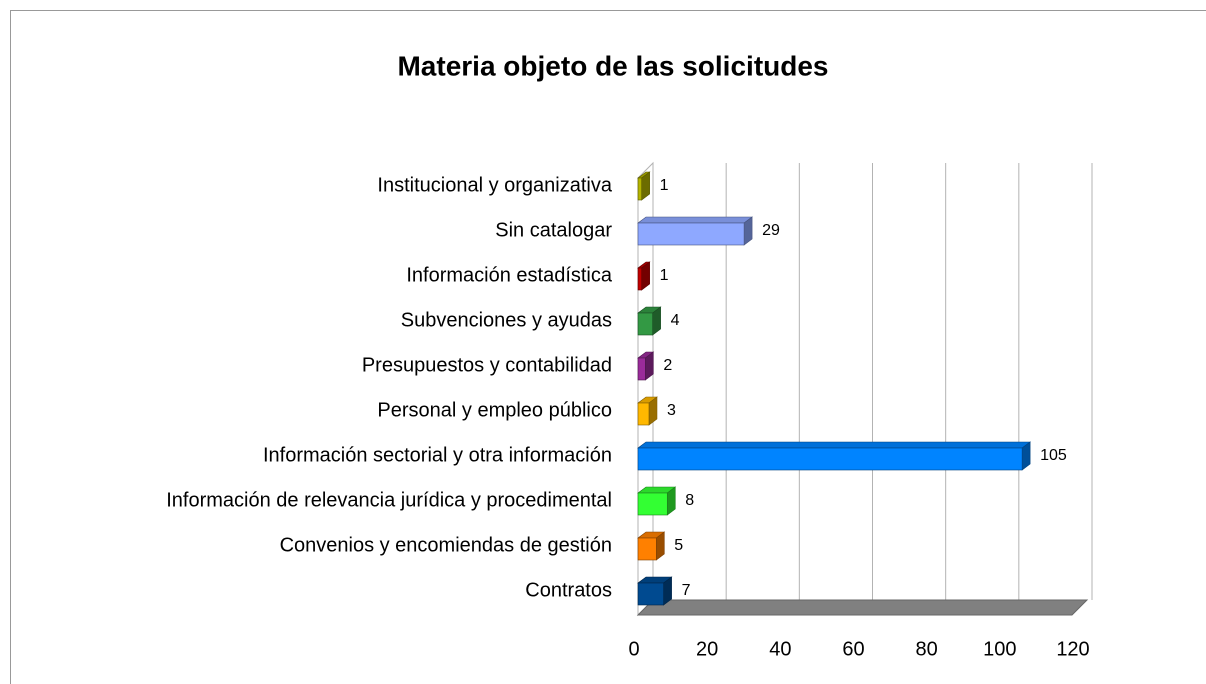 The height and width of the screenshot is (684, 1206). Describe the element at coordinates (707, 649) in the screenshot. I see `x-tick-label: 20` at that location.